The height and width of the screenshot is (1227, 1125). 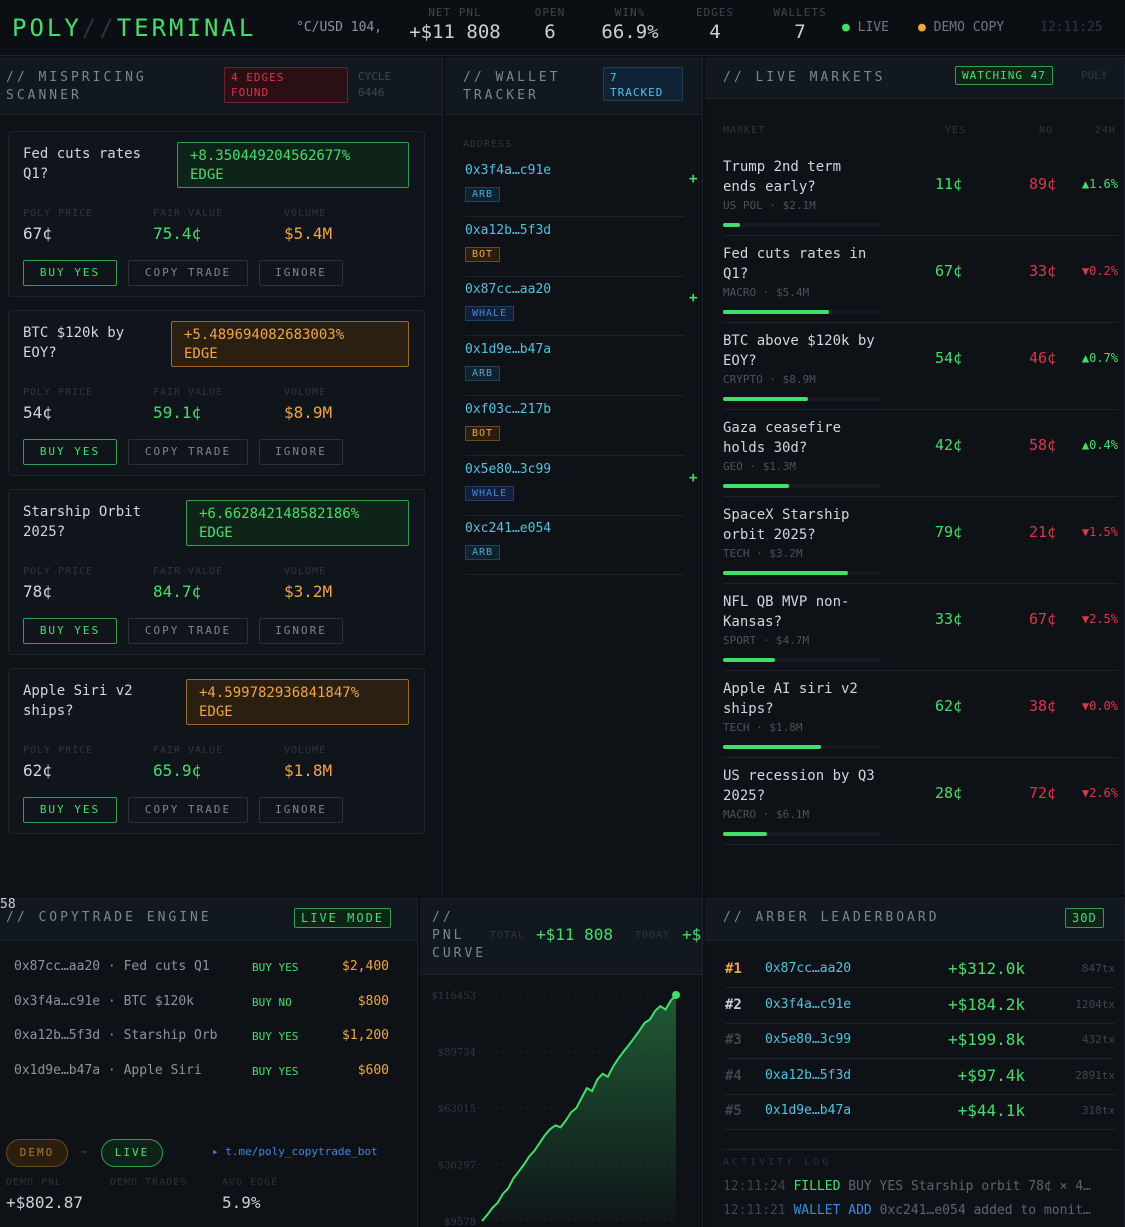 I want to click on rank: #3, so click(x=733, y=1040).